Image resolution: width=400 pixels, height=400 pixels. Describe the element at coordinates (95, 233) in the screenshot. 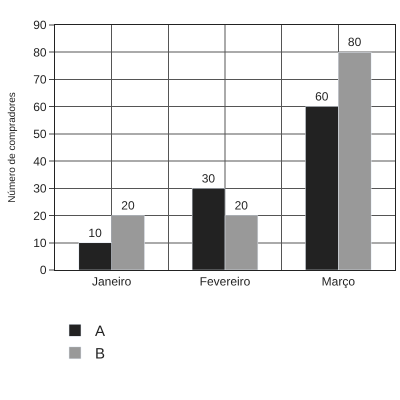

I see `data-label: 10` at that location.